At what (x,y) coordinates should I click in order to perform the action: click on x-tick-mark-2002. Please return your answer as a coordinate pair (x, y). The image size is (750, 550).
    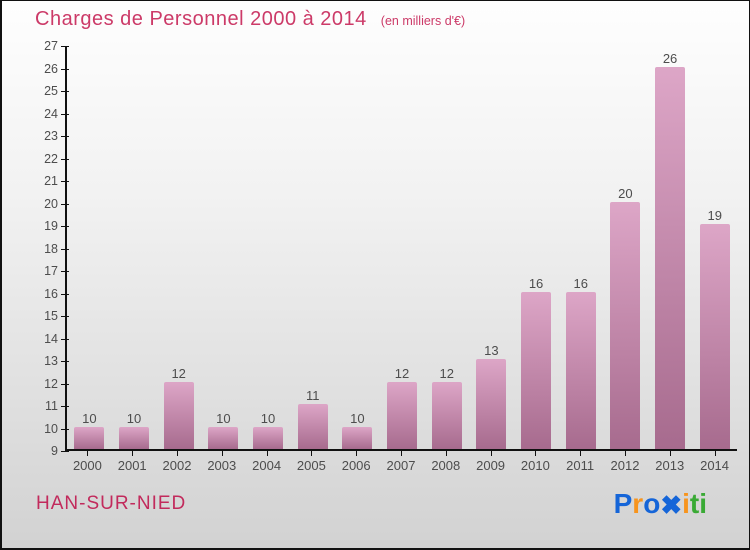
    Looking at the image, I should click on (177, 453).